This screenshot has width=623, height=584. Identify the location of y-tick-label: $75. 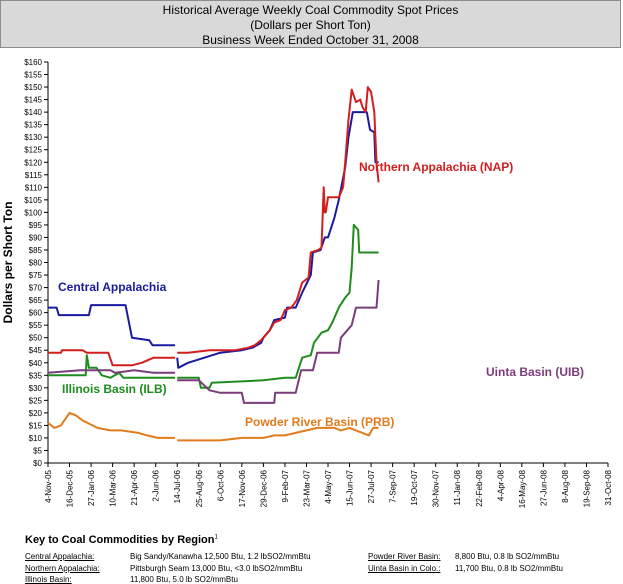
(36, 275).